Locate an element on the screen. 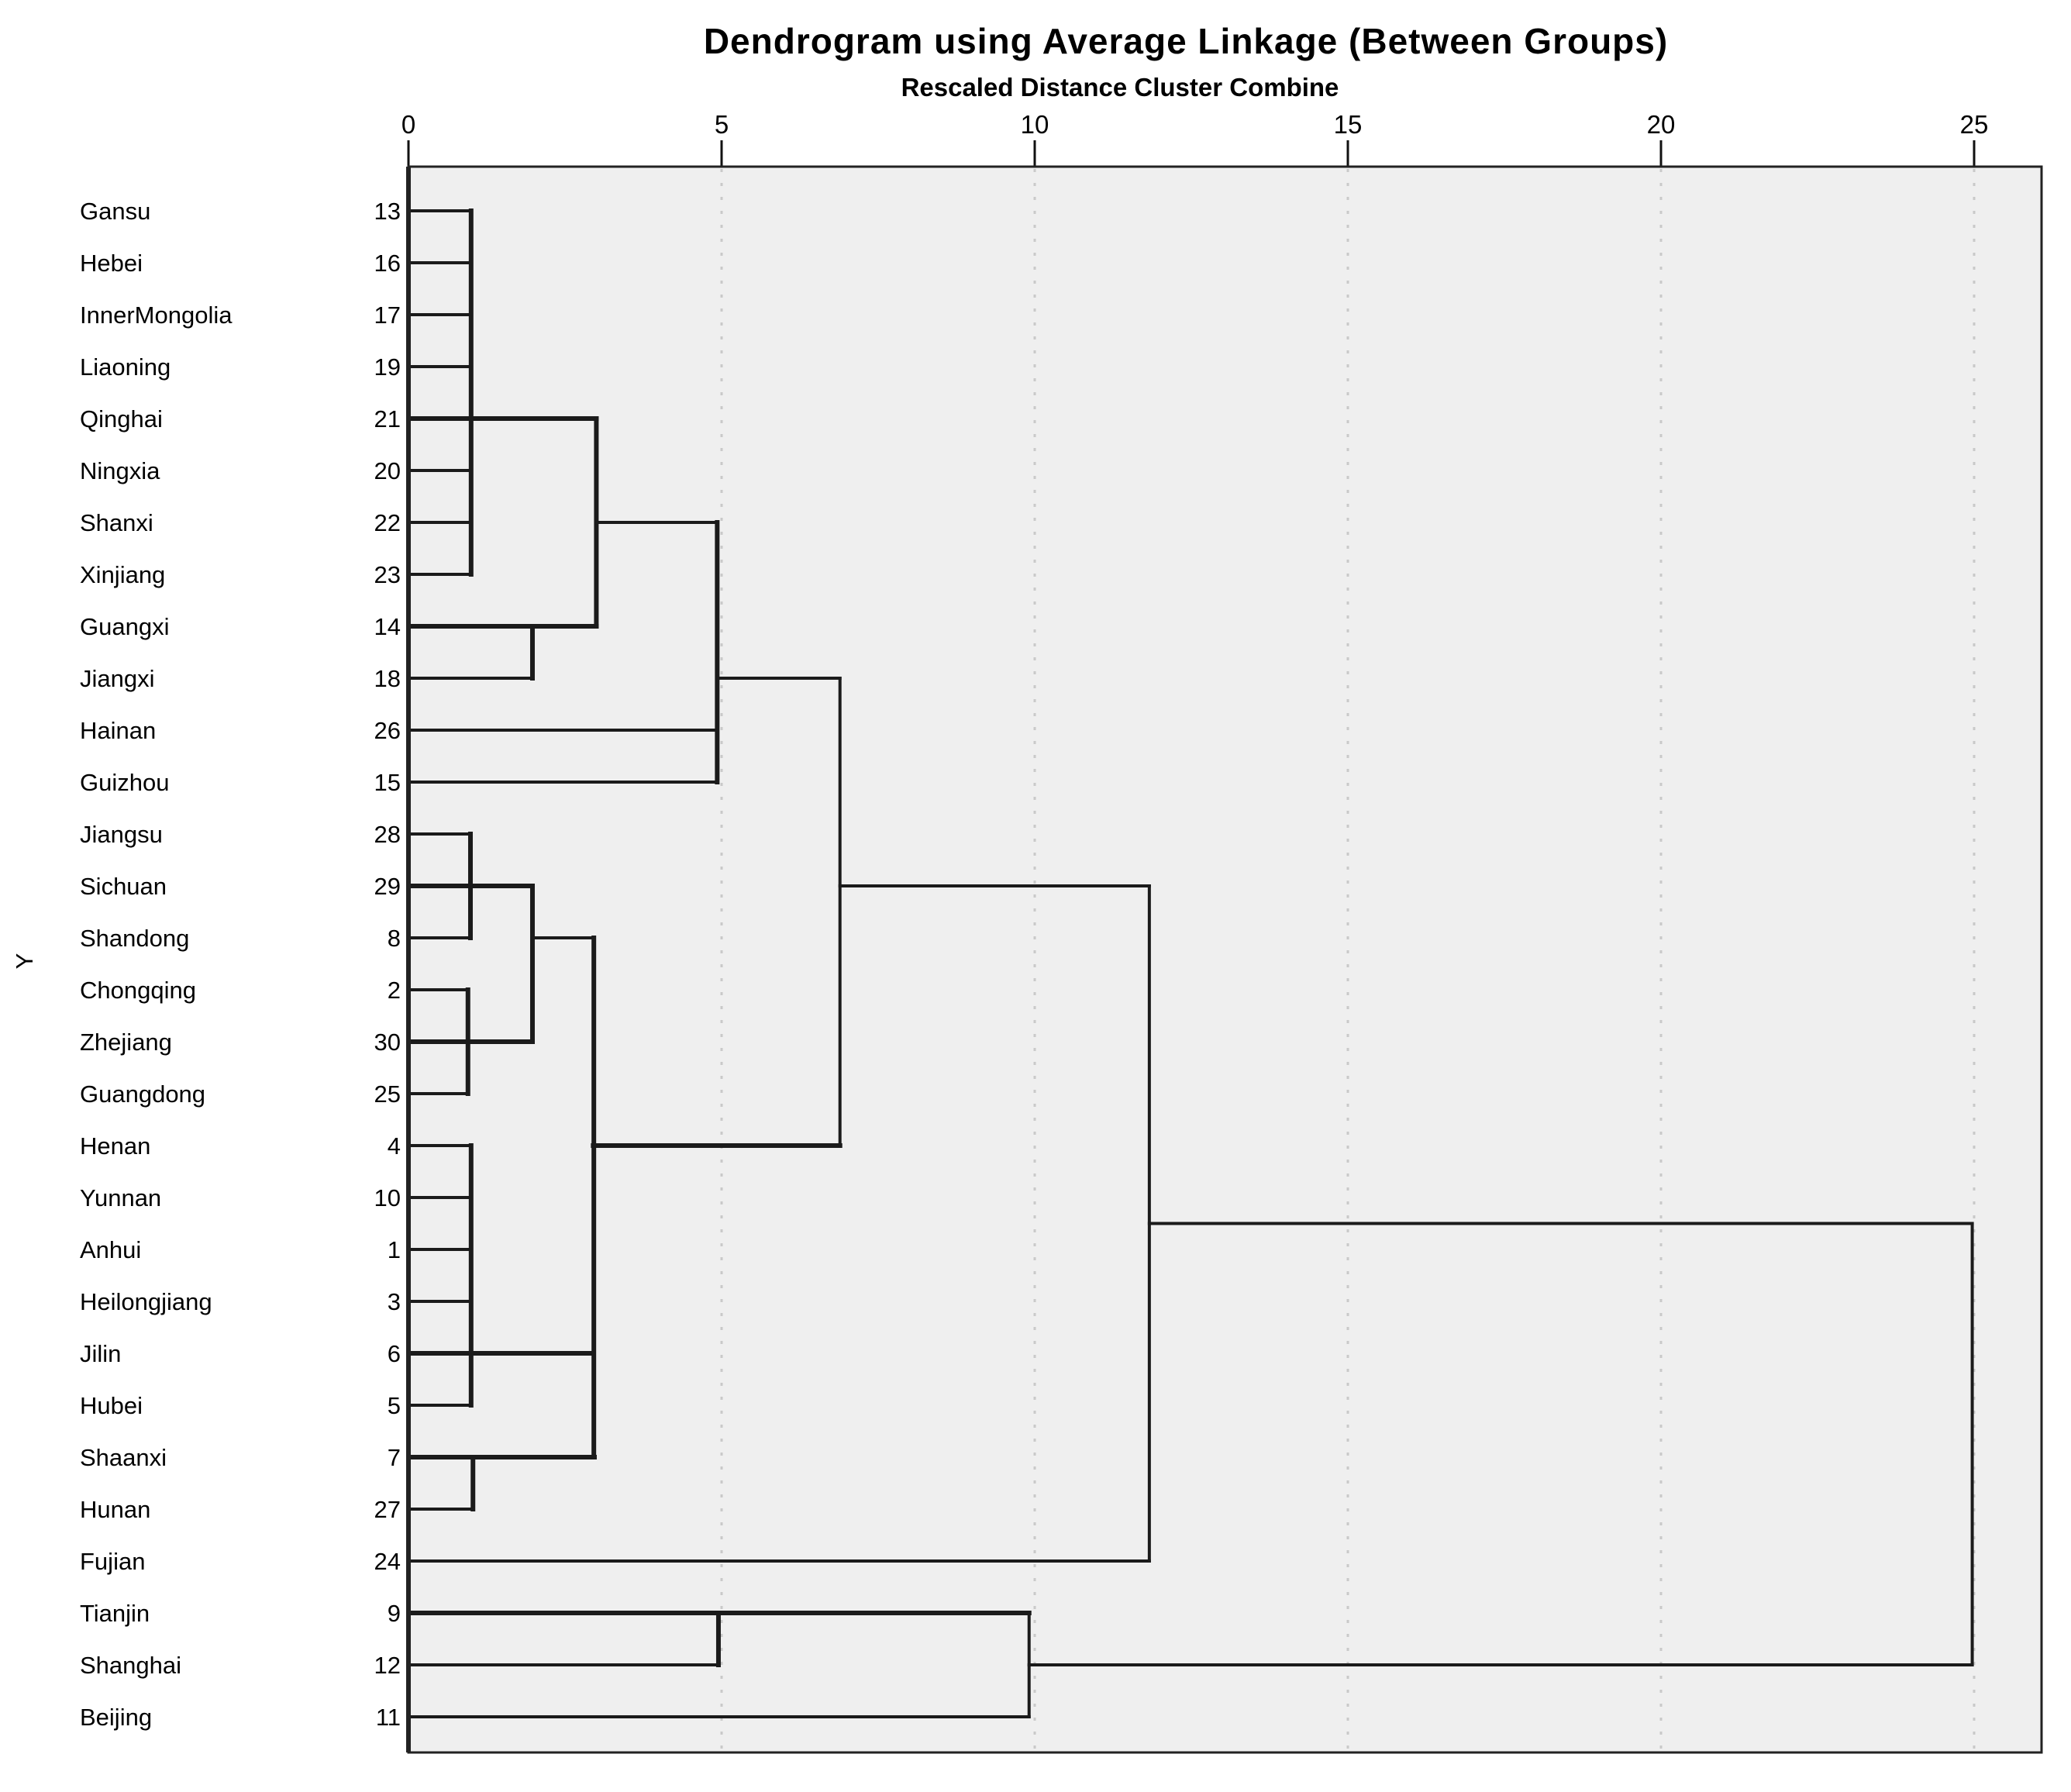 This screenshot has height=1792, width=2071. leaf-label: Shaanxi is located at coordinates (123, 1457).